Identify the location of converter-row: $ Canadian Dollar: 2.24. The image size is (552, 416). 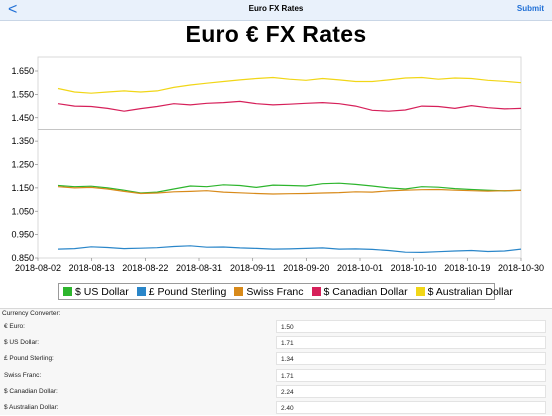
(276, 392).